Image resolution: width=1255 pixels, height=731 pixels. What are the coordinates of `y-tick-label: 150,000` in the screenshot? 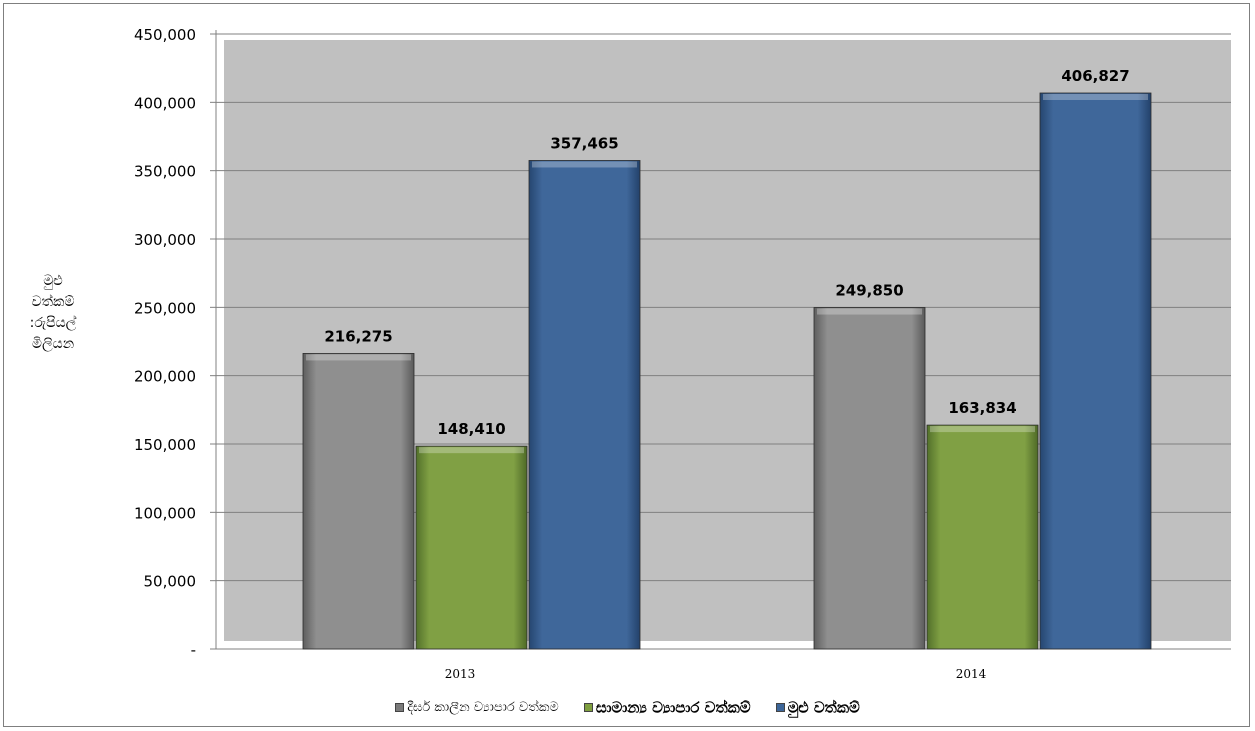 It's located at (165, 445).